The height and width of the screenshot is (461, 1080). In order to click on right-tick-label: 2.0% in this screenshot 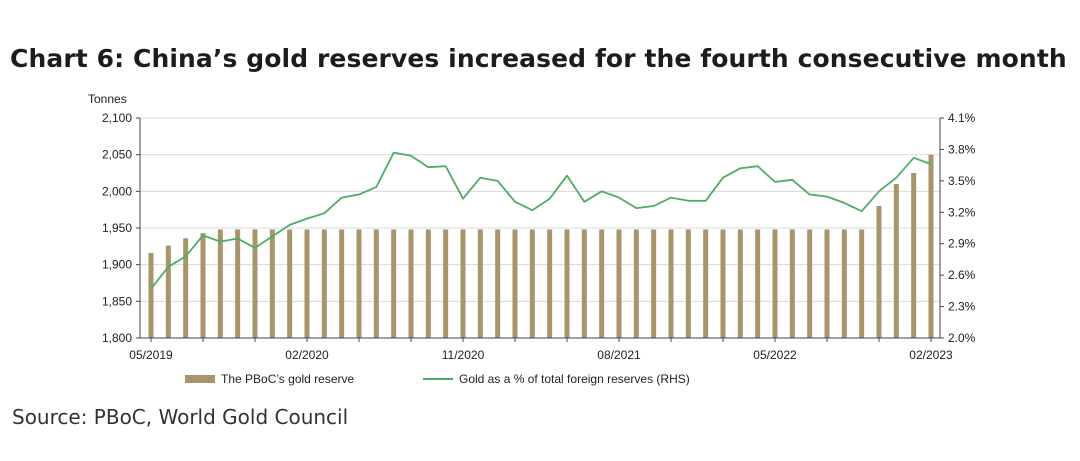, I will do `click(962, 338)`.